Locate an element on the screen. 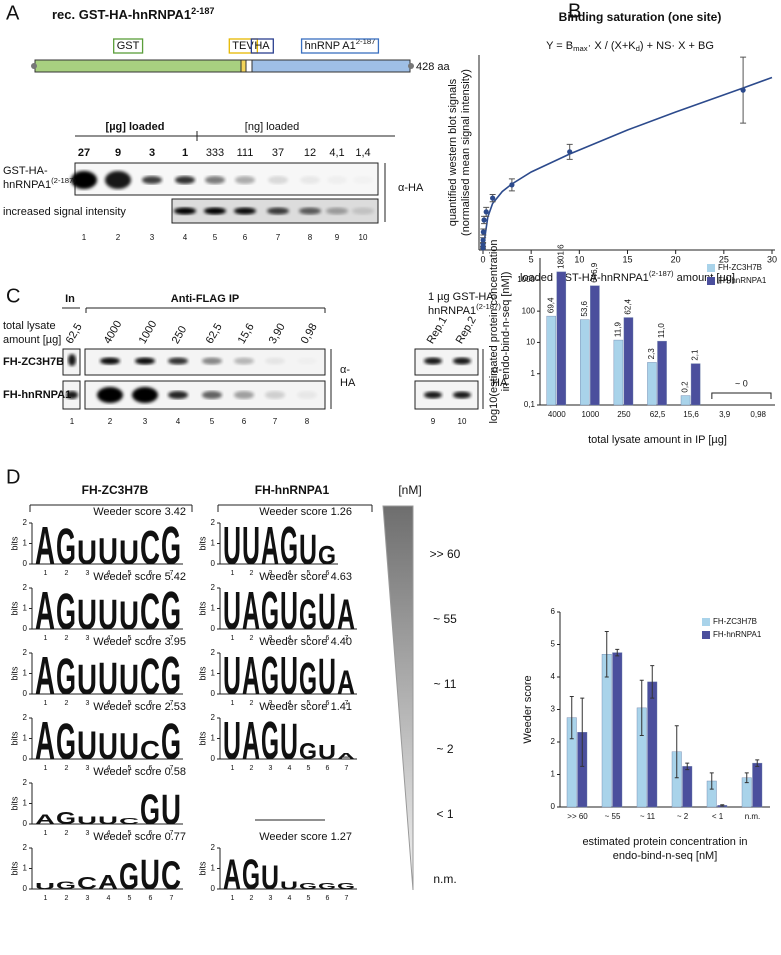 This screenshot has width=781, height=955. position-label: 3 is located at coordinates (88, 638).